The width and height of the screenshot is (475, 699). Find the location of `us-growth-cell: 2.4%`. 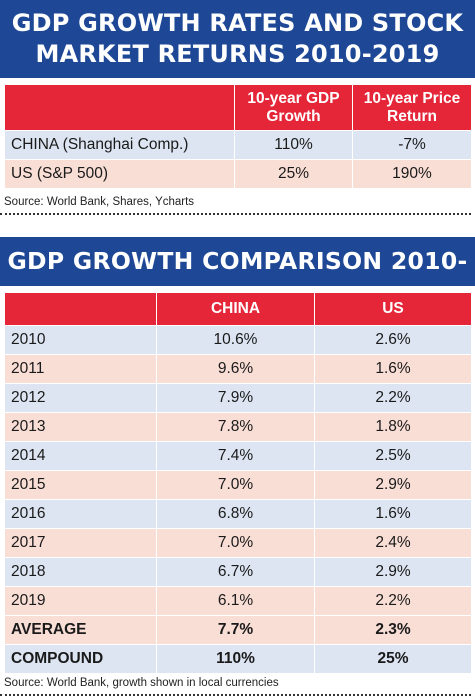

us-growth-cell: 2.4% is located at coordinates (393, 543).